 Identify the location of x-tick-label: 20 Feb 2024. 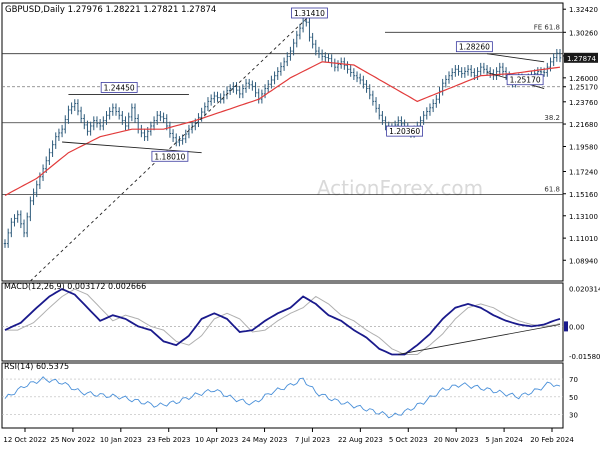
(552, 440).